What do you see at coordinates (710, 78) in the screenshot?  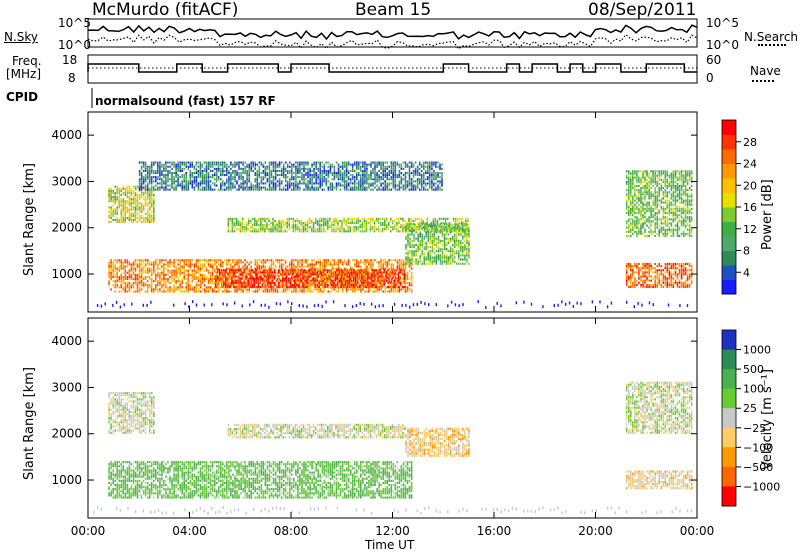 I see `nave-tick-low: 0` at bounding box center [710, 78].